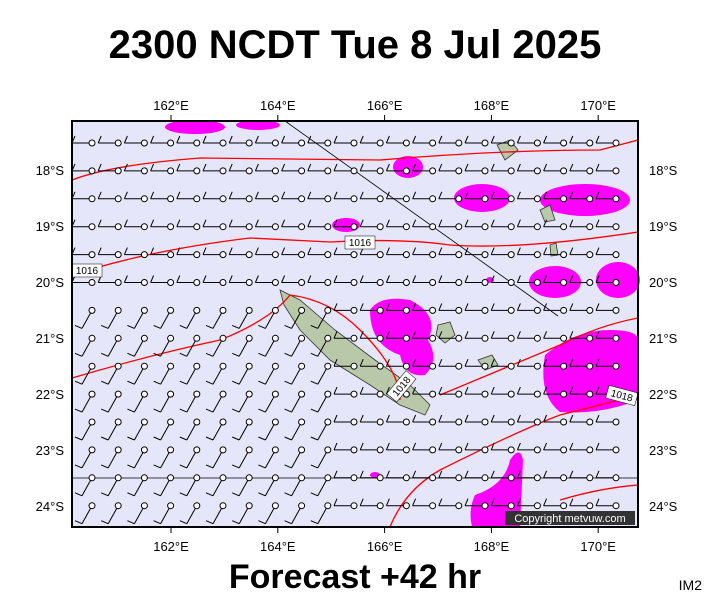  Describe the element at coordinates (663, 394) in the screenshot. I see `lat-tick-label: 22°S` at that location.